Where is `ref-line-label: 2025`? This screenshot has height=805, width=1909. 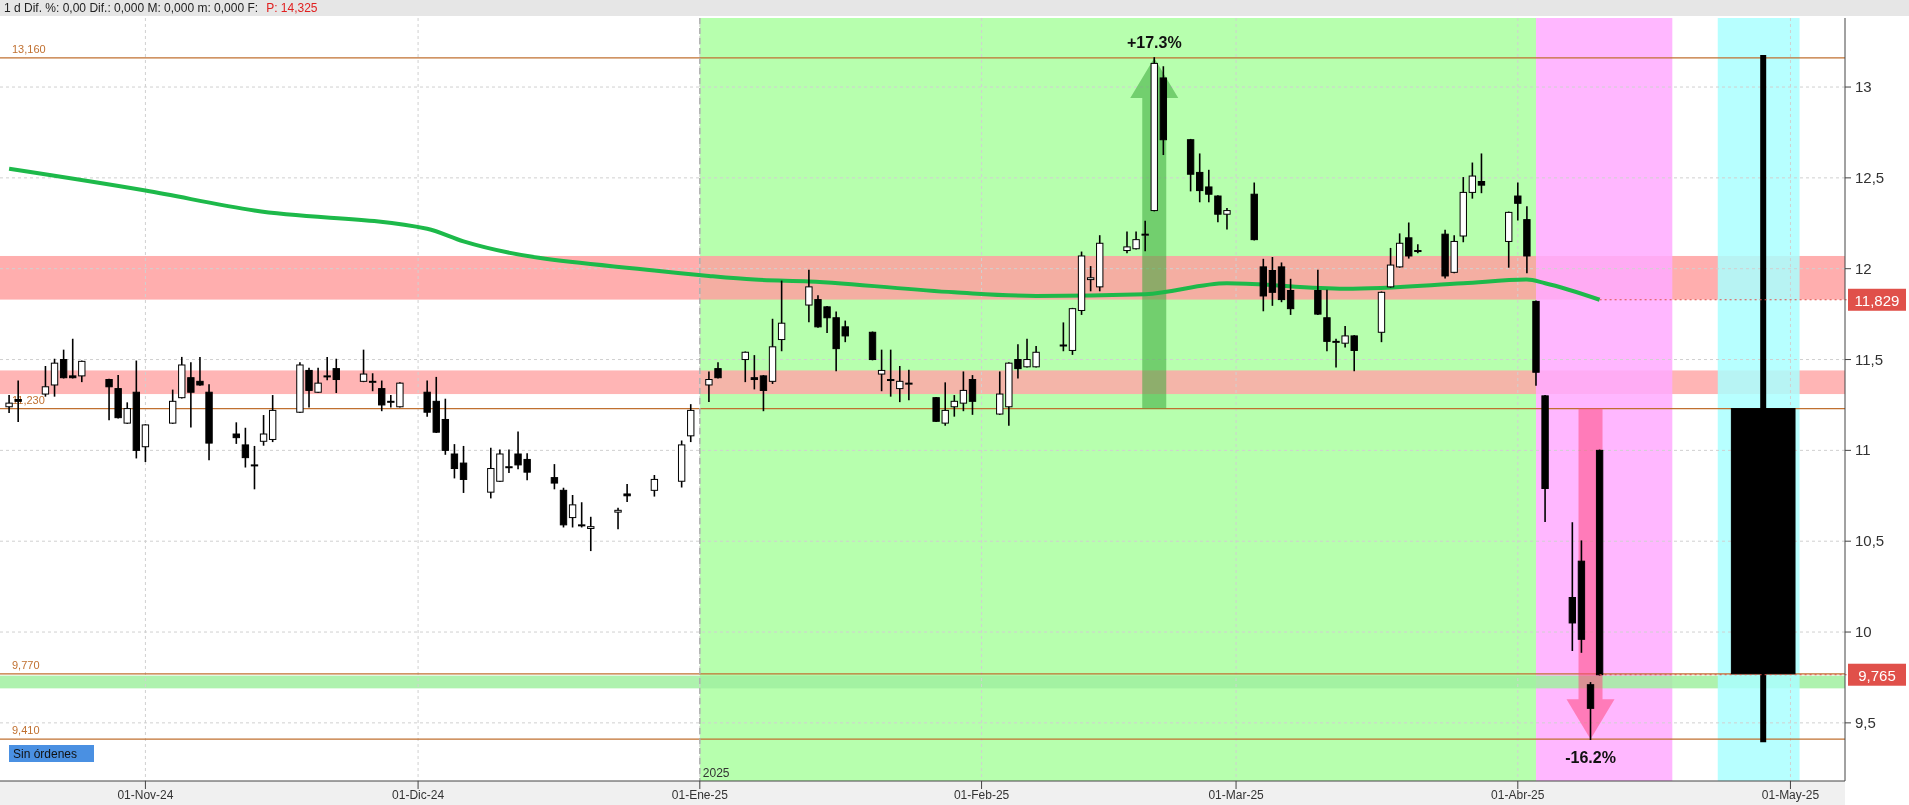 ref-line-label: 2025 is located at coordinates (716, 773).